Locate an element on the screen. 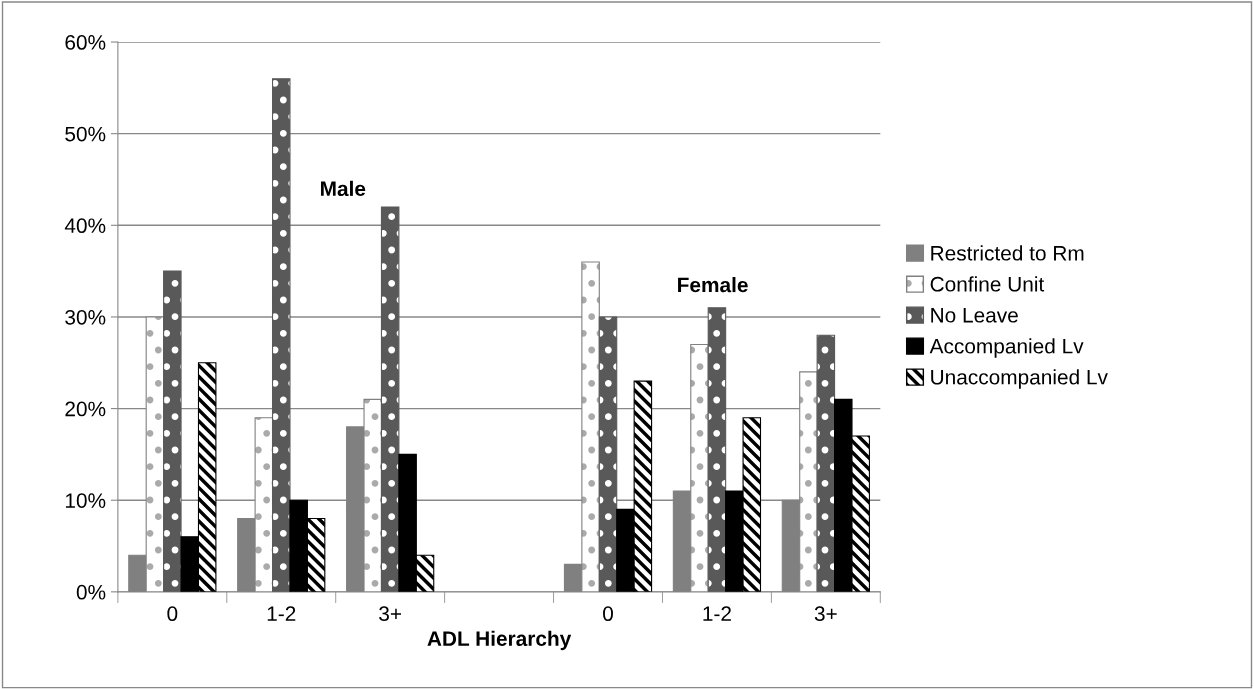 This screenshot has height=689, width=1254. legend-label: Confine Unit is located at coordinates (987, 284).